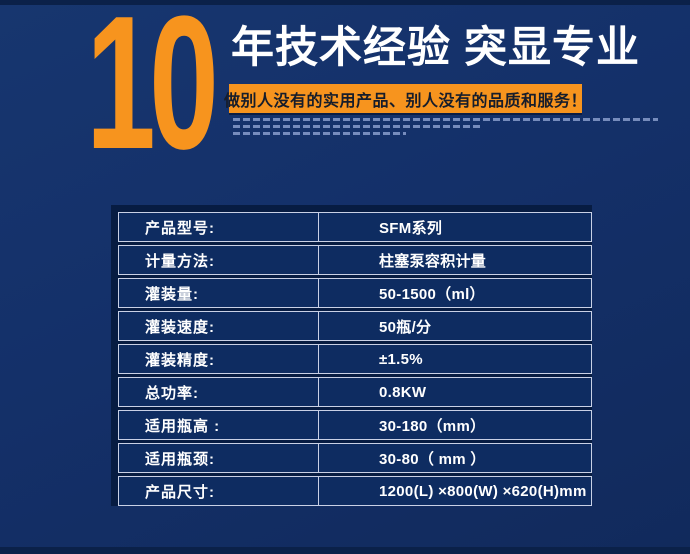  What do you see at coordinates (355, 392) in the screenshot?
I see `spec-table-row: 总功率: 0.8KW` at bounding box center [355, 392].